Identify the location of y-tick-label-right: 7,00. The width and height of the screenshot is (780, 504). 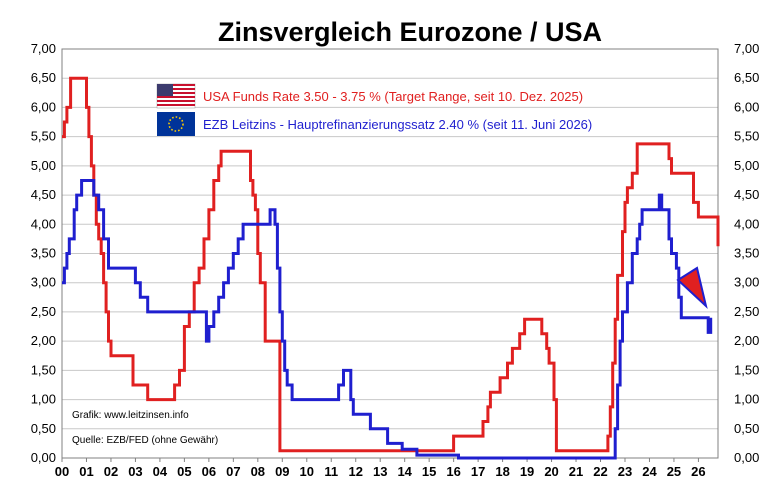
(746, 48).